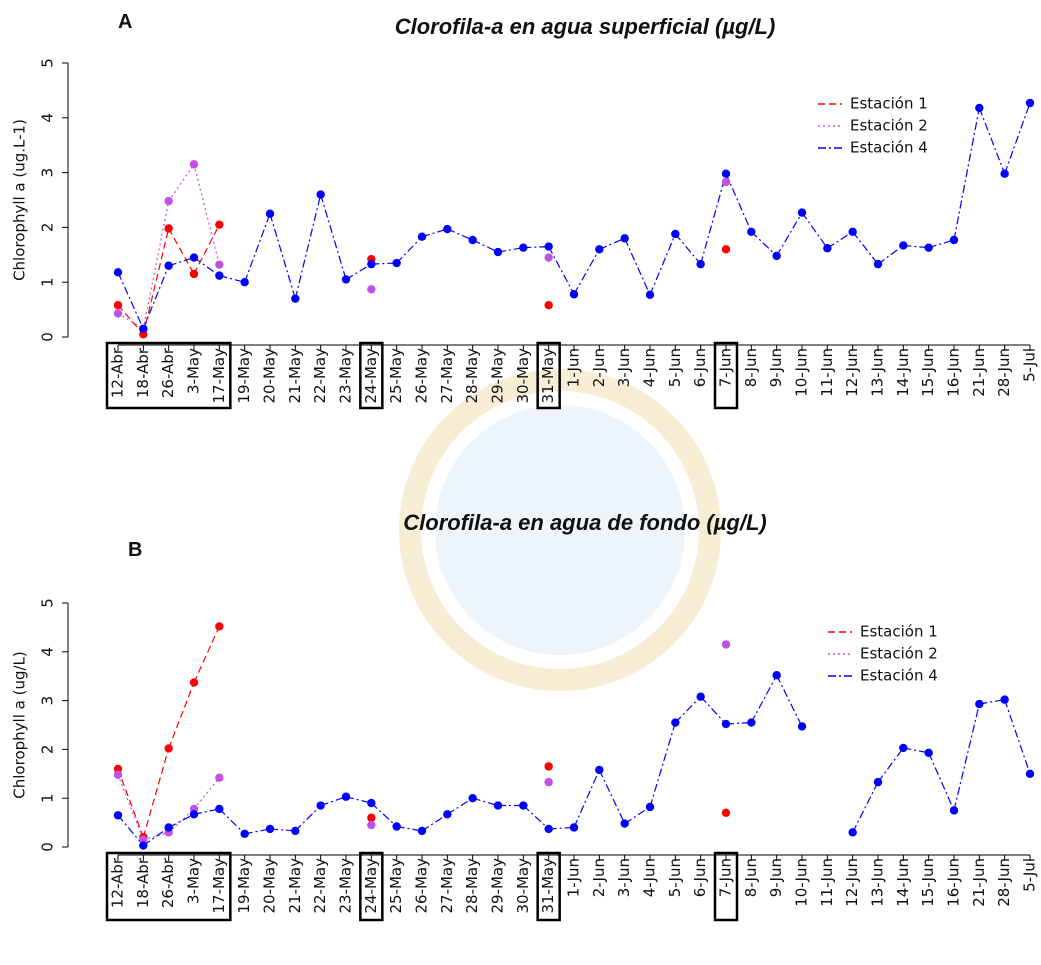 This screenshot has height=965, width=1041. Describe the element at coordinates (827, 882) in the screenshot. I see `x-tick-label: 11-Jun` at that location.